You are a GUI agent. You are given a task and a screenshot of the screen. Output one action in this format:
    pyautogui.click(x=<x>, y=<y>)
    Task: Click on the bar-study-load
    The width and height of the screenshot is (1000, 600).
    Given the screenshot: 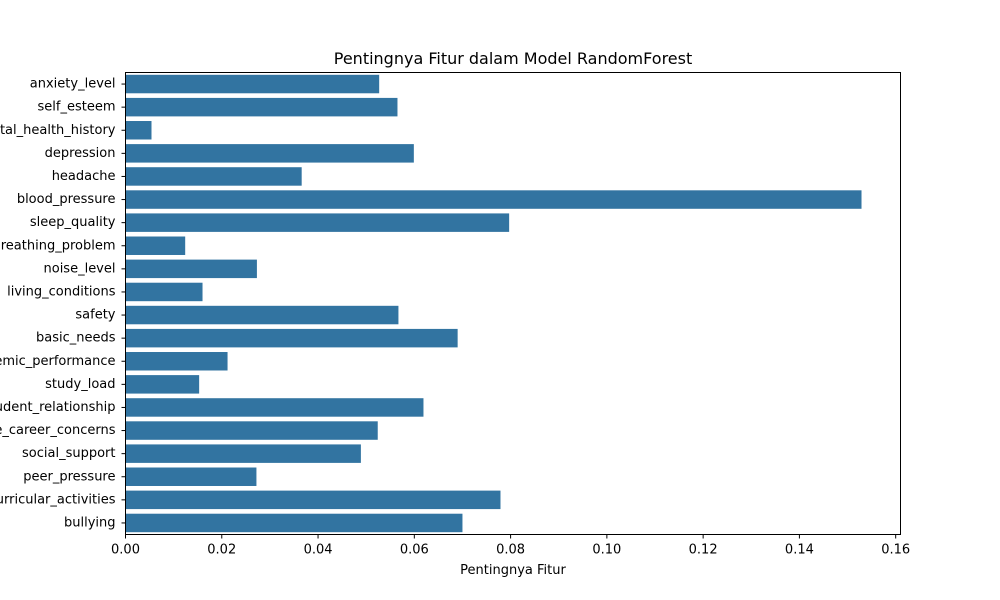 What is the action you would take?
    pyautogui.click(x=162, y=384)
    